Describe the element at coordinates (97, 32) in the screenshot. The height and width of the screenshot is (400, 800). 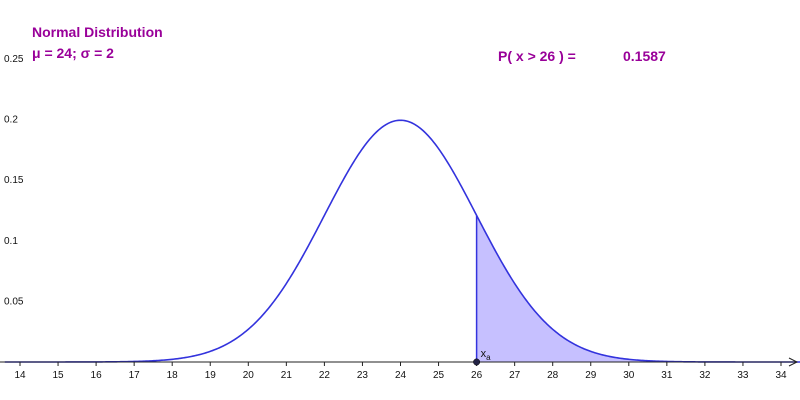
I see `chart-title: Normal Distribution` at that location.